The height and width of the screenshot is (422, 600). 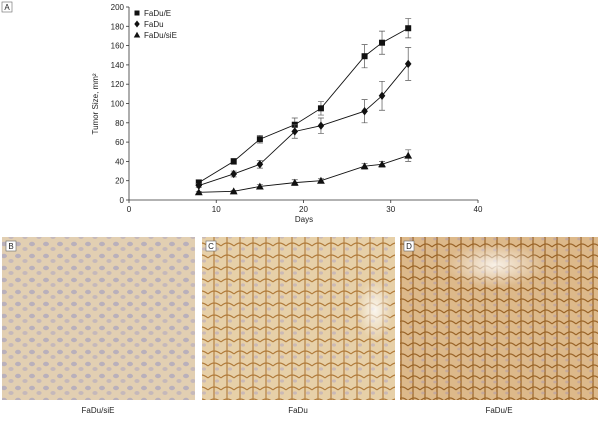 I want to click on panel-label: D, so click(x=409, y=246).